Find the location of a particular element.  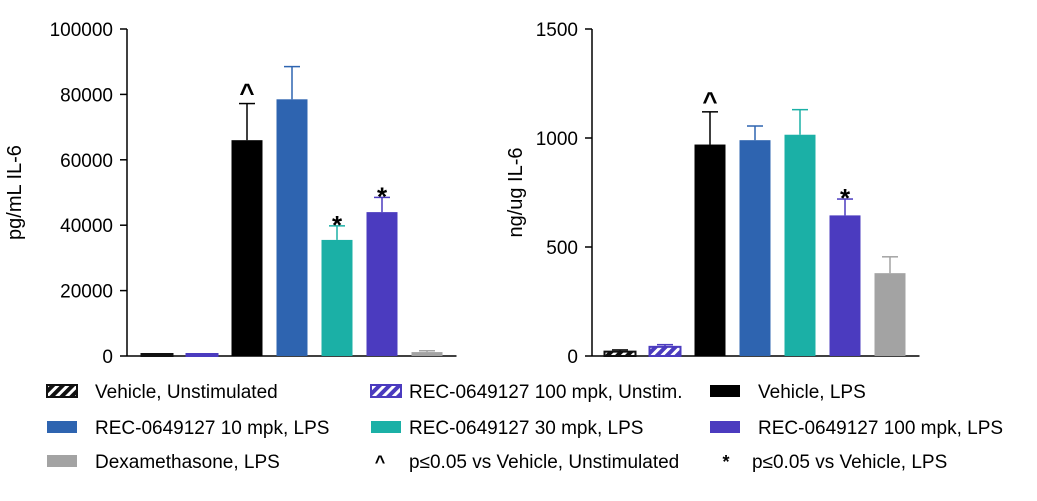

legend-label: REC-0649127 30 mpk, LPS is located at coordinates (526, 428).